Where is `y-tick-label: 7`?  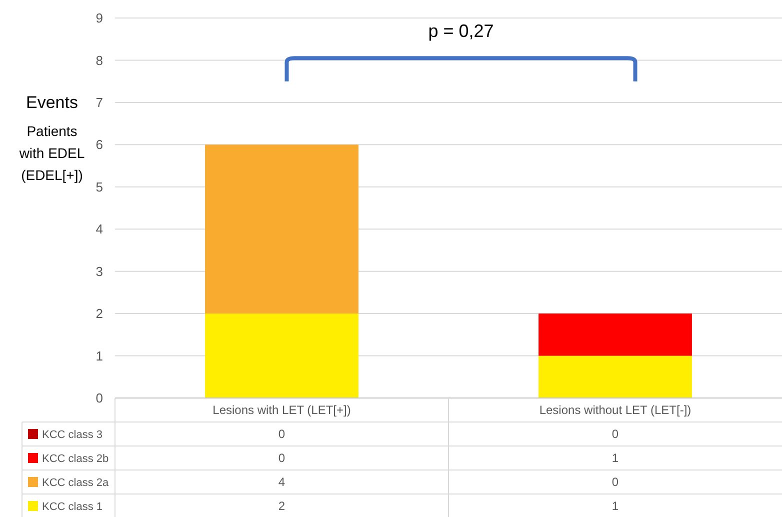
y-tick-label: 7 is located at coordinates (99, 102).